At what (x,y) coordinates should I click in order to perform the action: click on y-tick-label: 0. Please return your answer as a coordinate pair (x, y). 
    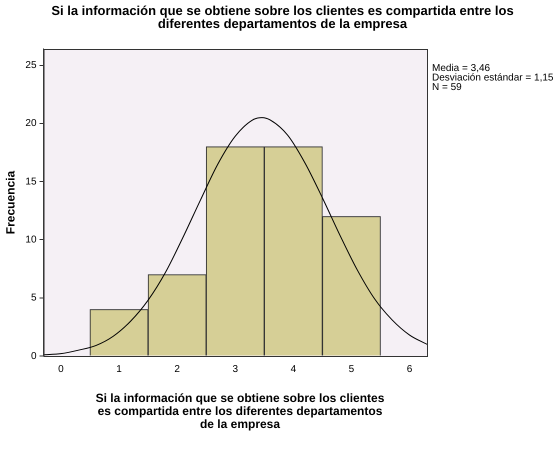
    Looking at the image, I should click on (33, 356).